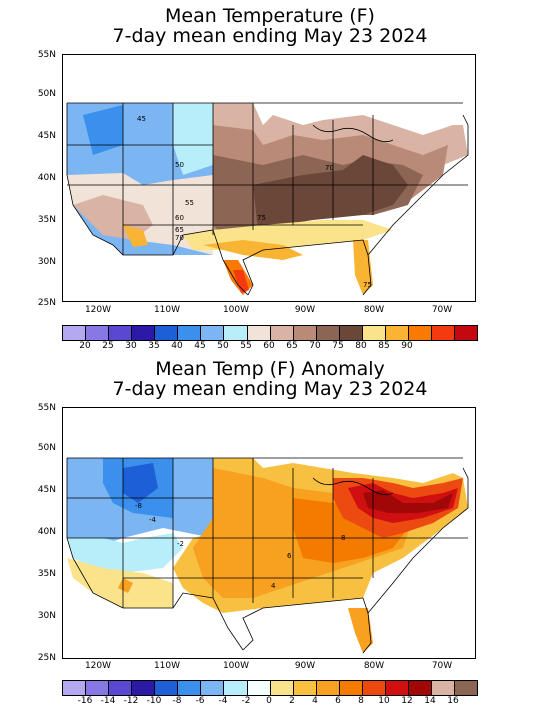  I want to click on colorbar-label: 8, so click(361, 701).